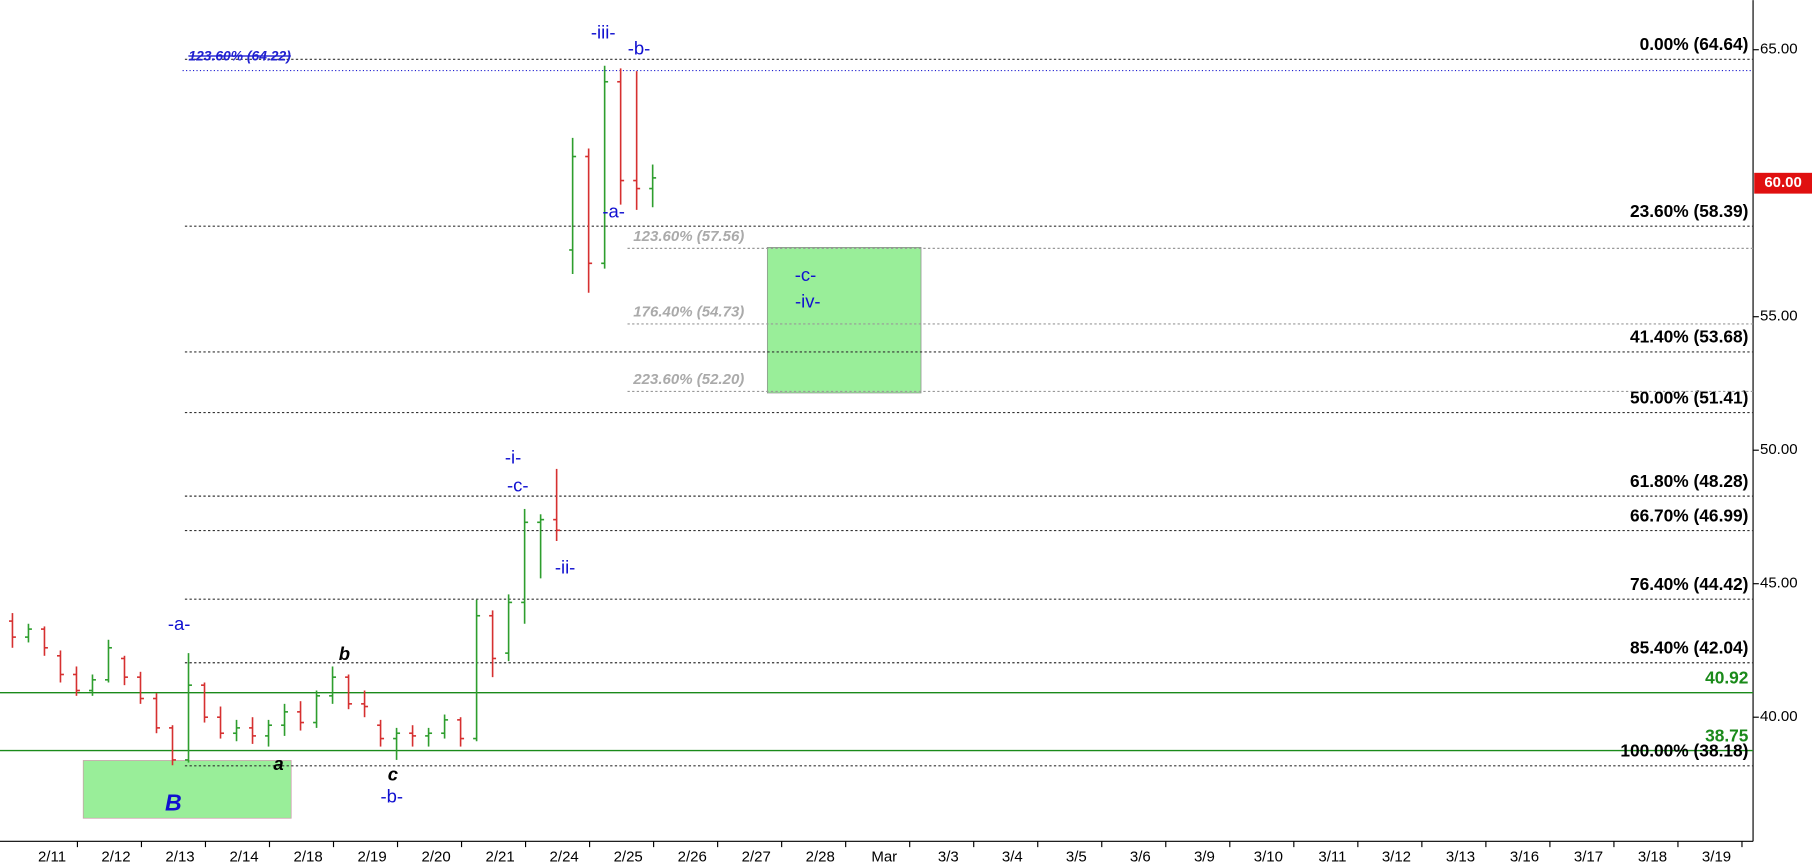 The height and width of the screenshot is (868, 1812). What do you see at coordinates (393, 773) in the screenshot?
I see `wave-label: c` at bounding box center [393, 773].